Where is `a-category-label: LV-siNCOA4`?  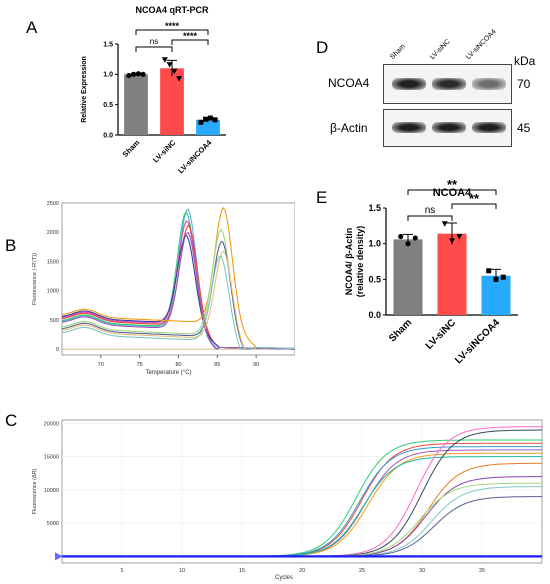
a-category-label: LV-siNCOA4 is located at coordinates (195, 156).